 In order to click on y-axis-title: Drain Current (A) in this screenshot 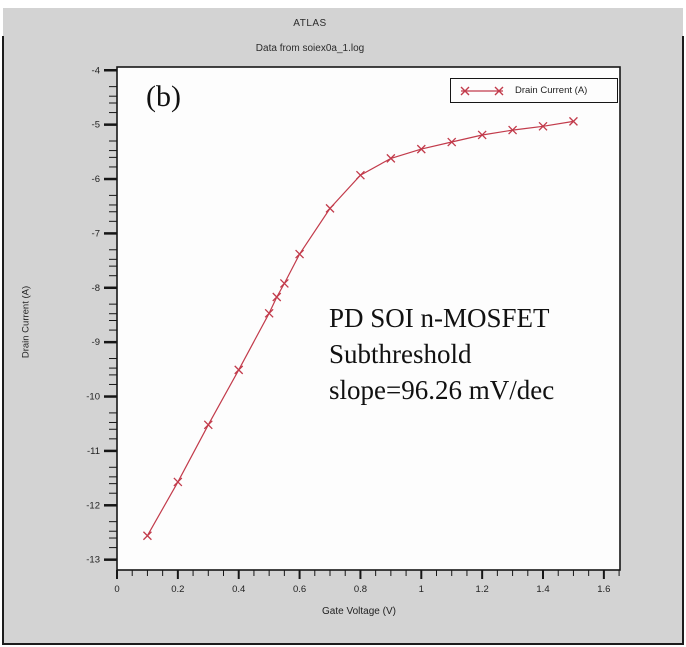, I will do `click(26, 322)`.